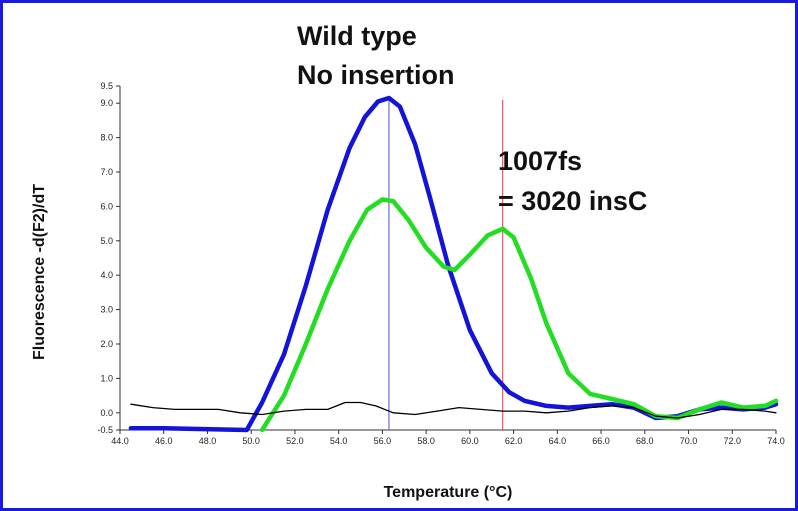  What do you see at coordinates (106, 103) in the screenshot?
I see `y-tick-label: 9.0` at bounding box center [106, 103].